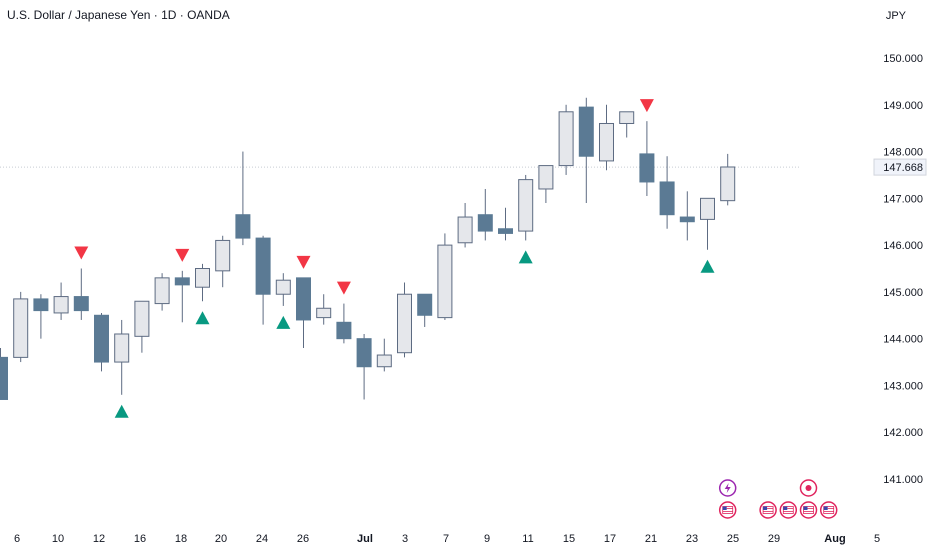 This screenshot has height=550, width=932. What do you see at coordinates (903, 153) in the screenshot?
I see `y-tick-label: 148.000` at bounding box center [903, 153].